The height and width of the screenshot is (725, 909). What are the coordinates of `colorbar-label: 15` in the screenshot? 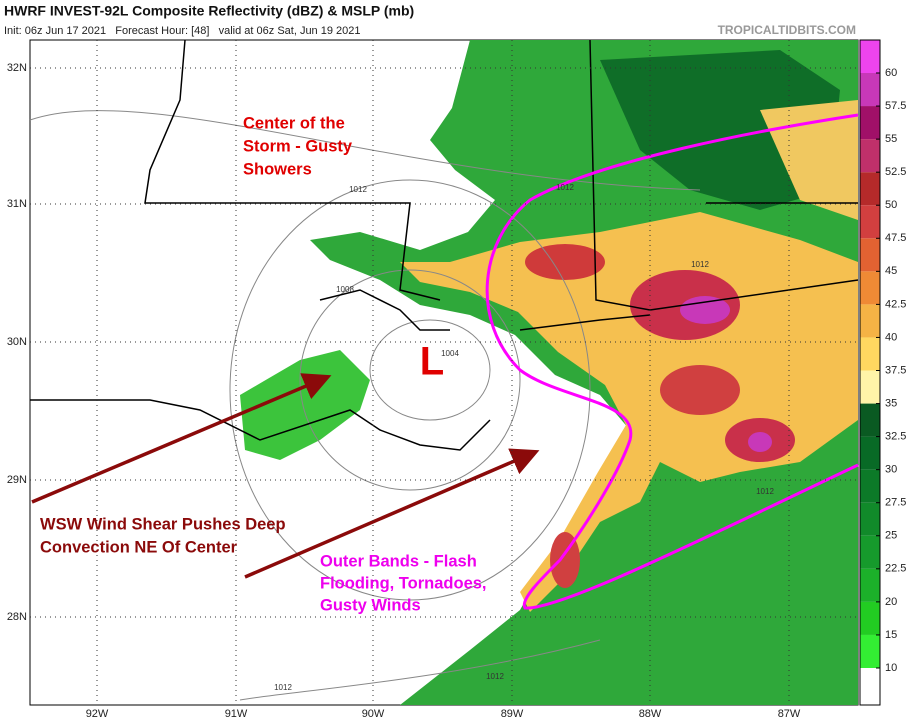 It's located at (891, 635).